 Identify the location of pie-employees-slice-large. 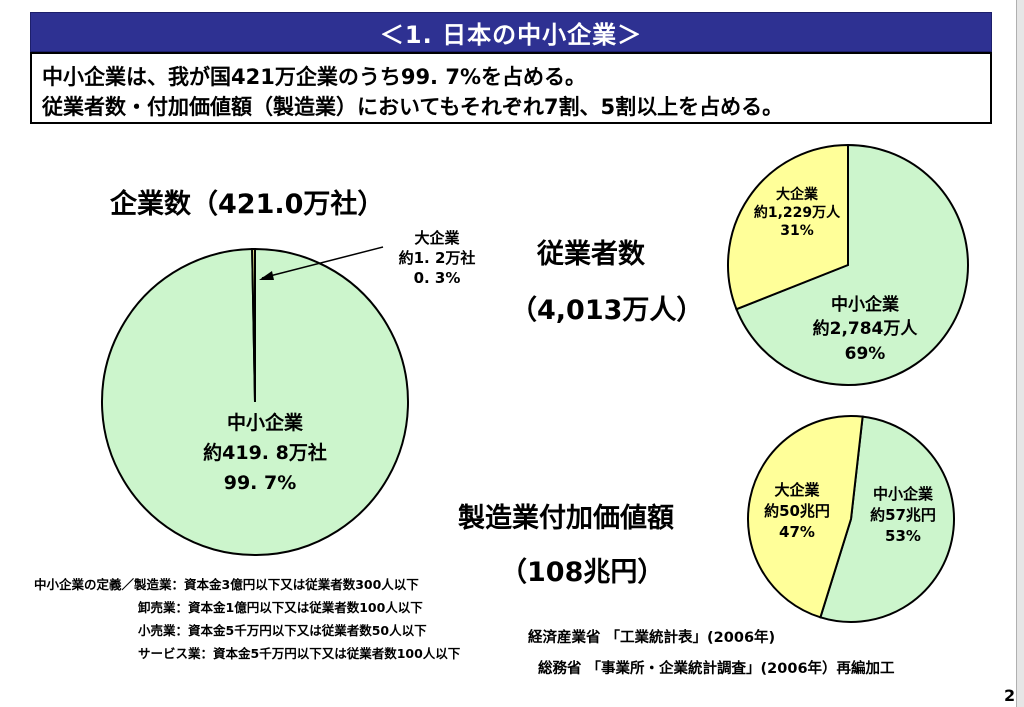
(788, 227).